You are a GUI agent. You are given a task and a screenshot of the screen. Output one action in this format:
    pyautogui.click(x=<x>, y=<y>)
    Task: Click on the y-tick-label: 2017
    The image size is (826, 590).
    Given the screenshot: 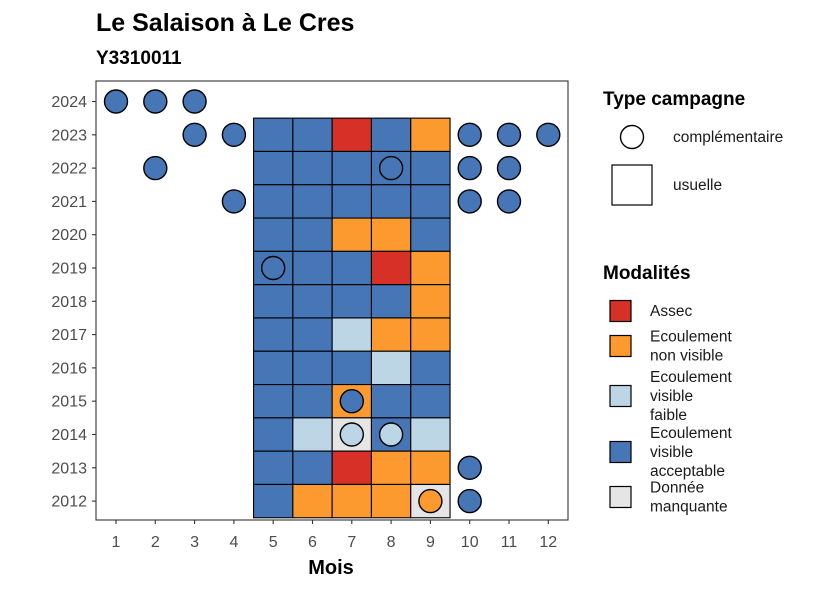 What is the action you would take?
    pyautogui.click(x=69, y=335)
    